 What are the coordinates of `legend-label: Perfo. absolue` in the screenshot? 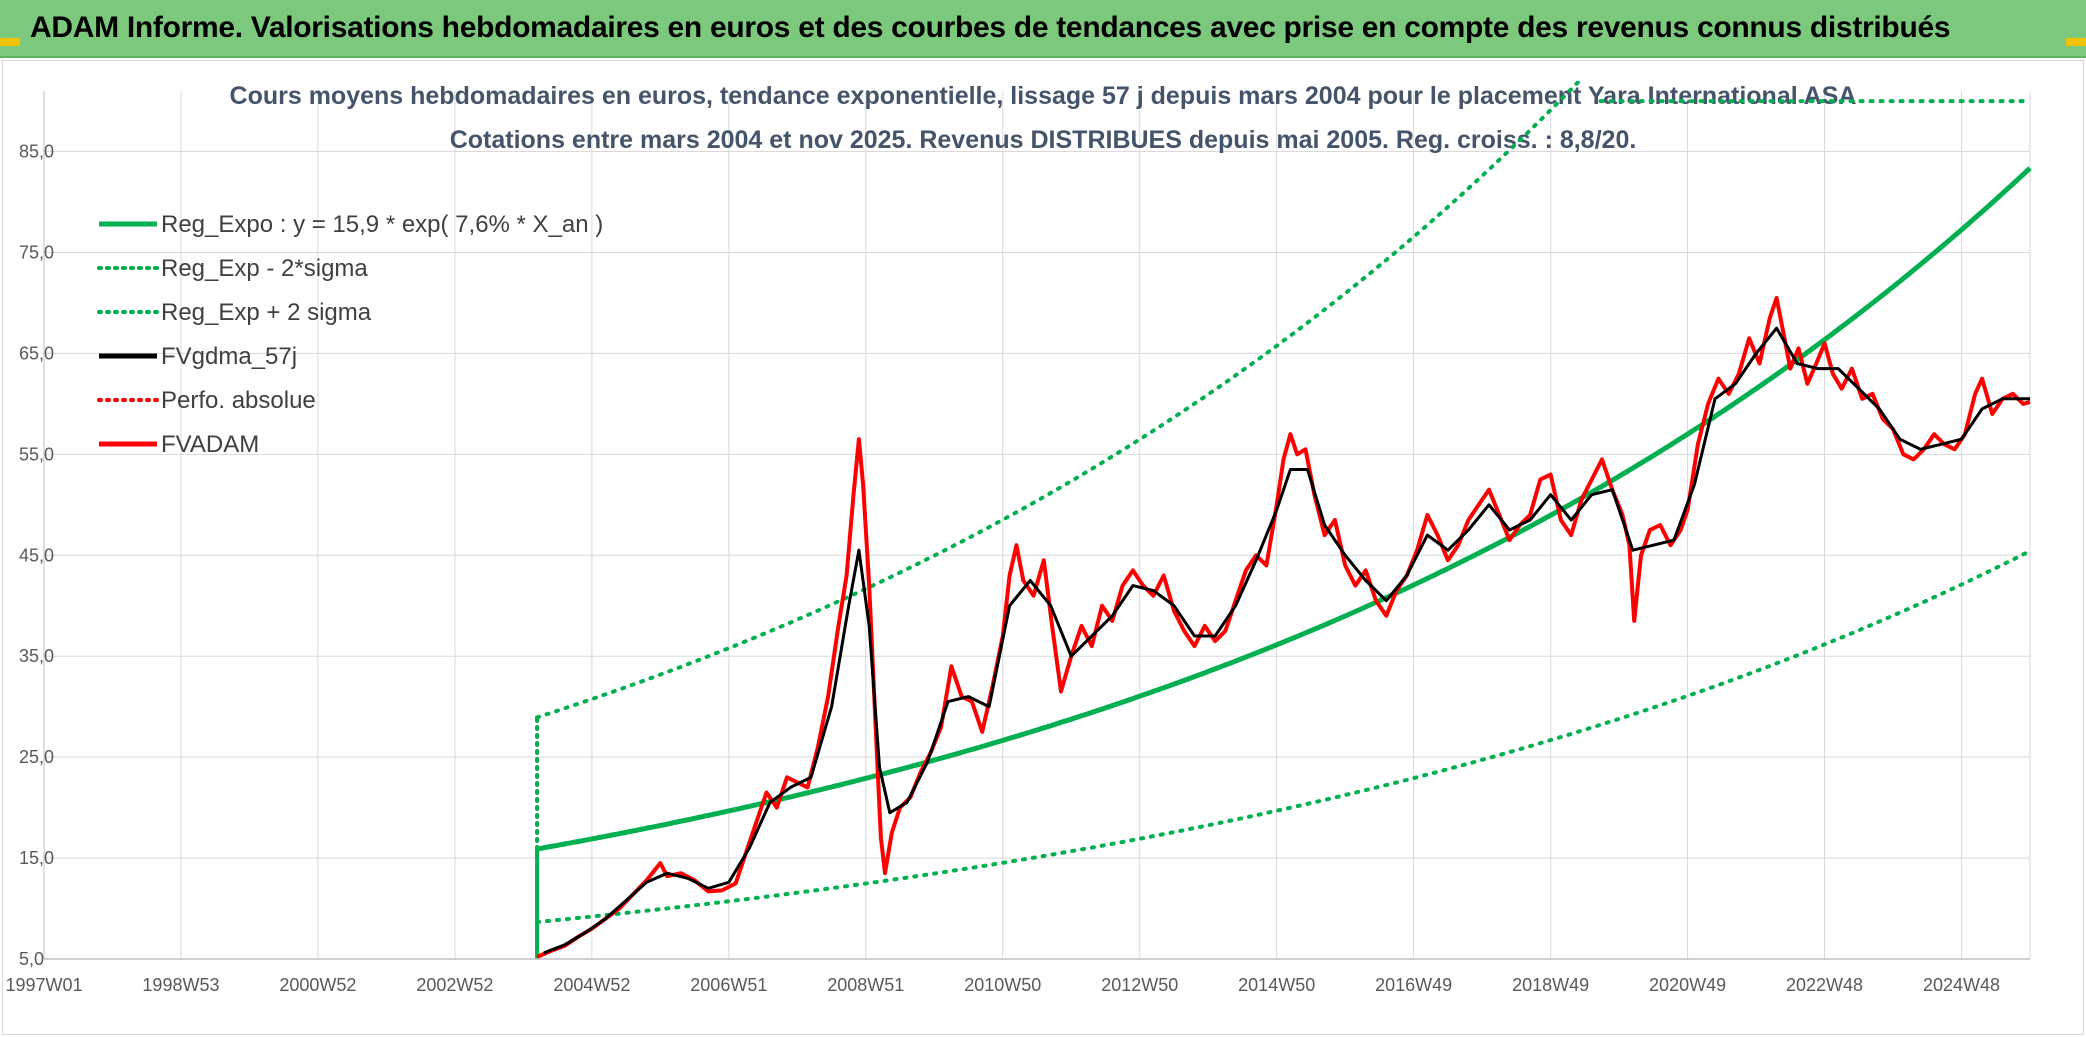 It's located at (238, 400).